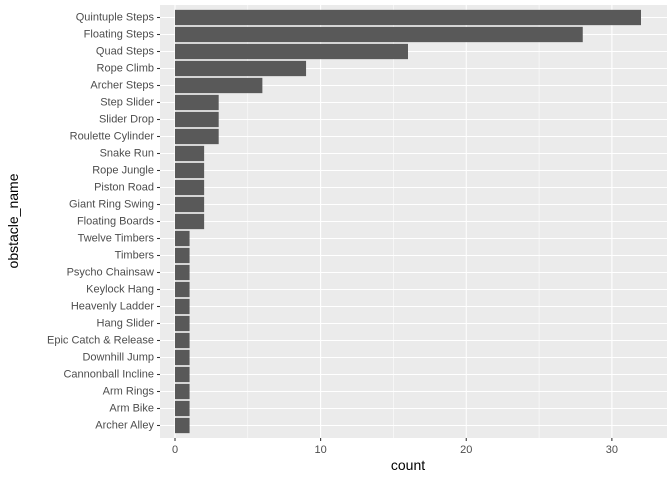  I want to click on x-tick-label: 10, so click(321, 450).